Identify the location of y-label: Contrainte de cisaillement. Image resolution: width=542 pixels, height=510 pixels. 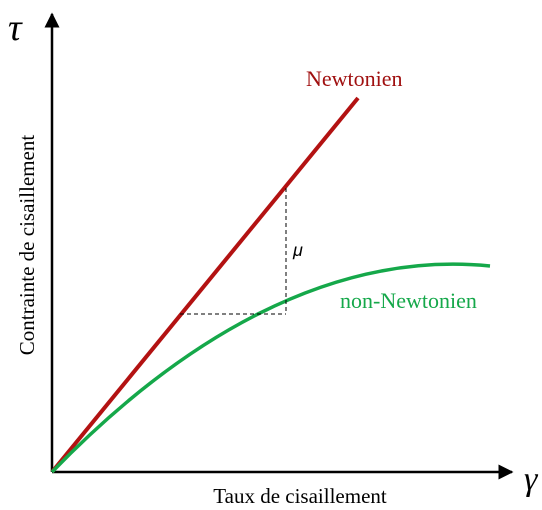
(27, 245).